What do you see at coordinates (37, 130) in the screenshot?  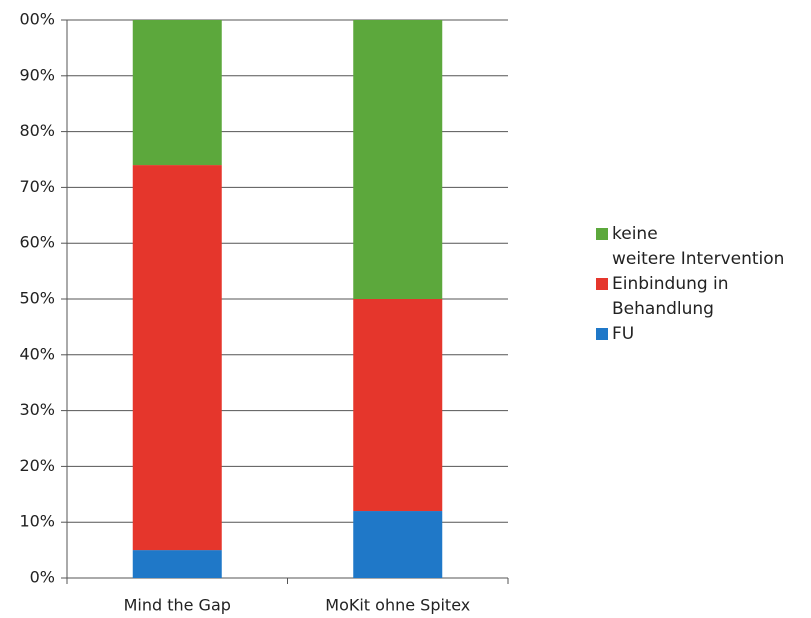 I see `y-tick-label: 80%` at bounding box center [37, 130].